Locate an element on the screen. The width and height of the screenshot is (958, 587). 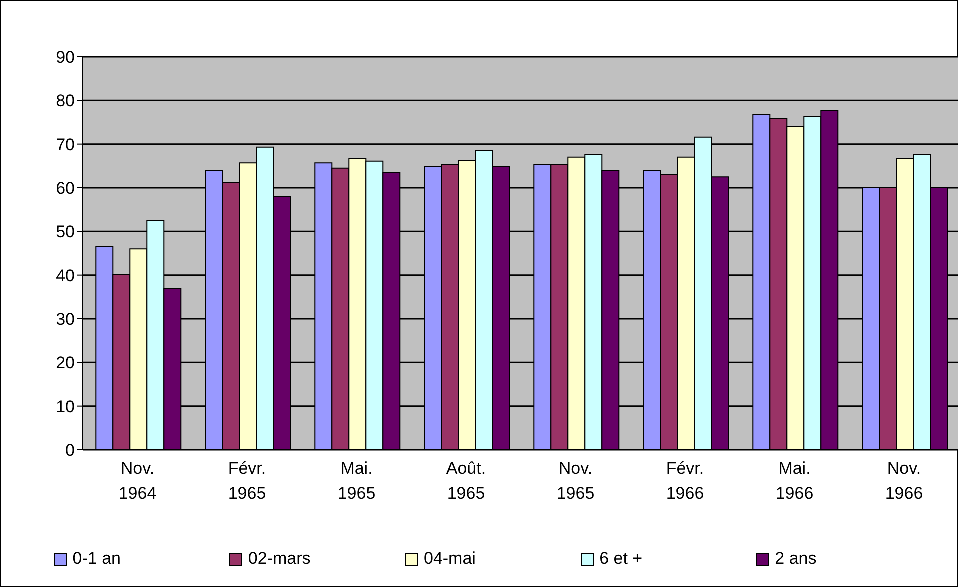
y-tick-label: 0 is located at coordinates (70, 450).